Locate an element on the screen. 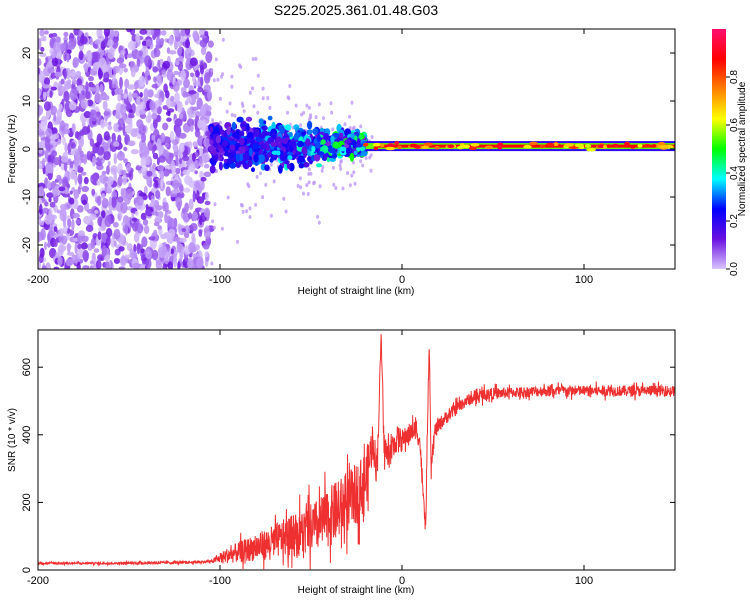 Image resolution: width=750 pixels, height=600 pixels. spectrogram-ytick-label: -10 is located at coordinates (27, 197).